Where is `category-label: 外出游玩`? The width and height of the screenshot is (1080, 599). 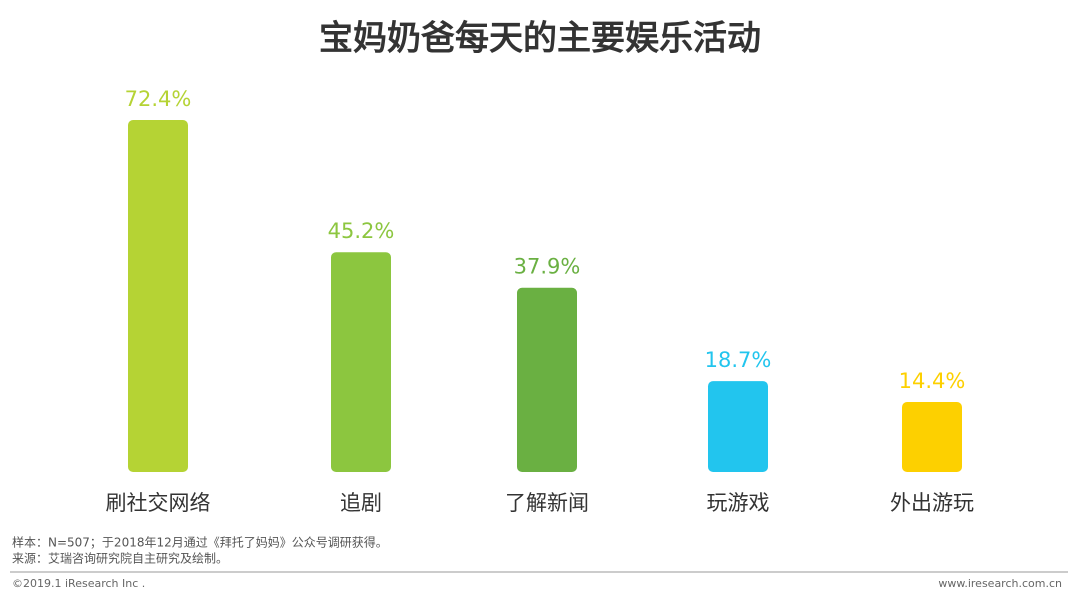 category-label: 外出游玩 is located at coordinates (932, 503).